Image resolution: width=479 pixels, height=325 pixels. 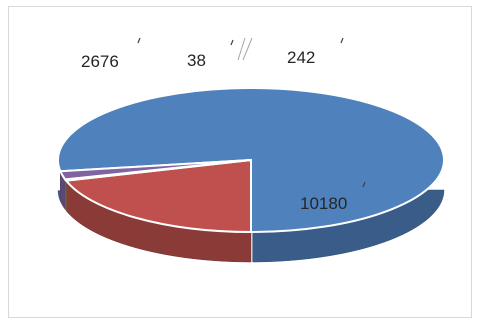 I want to click on data-label-2: 38, so click(x=196, y=60).